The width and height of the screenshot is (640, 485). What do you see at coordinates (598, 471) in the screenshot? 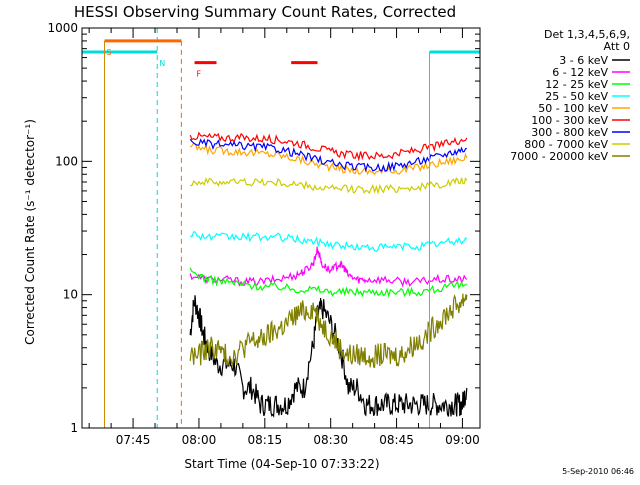
I see `footer-date: 5-Sep-2010 06:46` at bounding box center [598, 471].